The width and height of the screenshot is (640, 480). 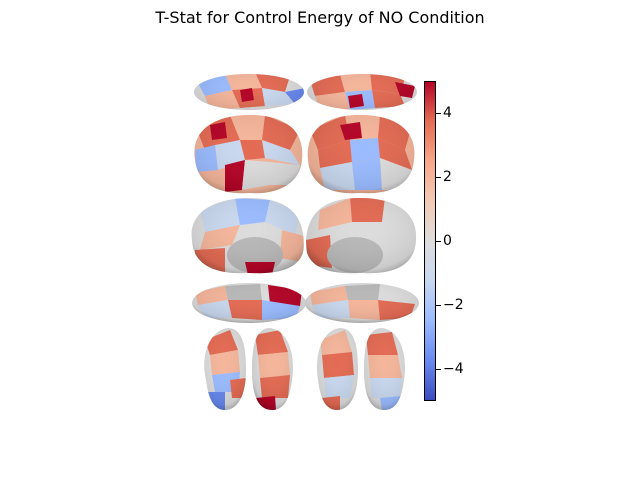 What do you see at coordinates (248, 154) in the screenshot?
I see `lateral-view-left` at bounding box center [248, 154].